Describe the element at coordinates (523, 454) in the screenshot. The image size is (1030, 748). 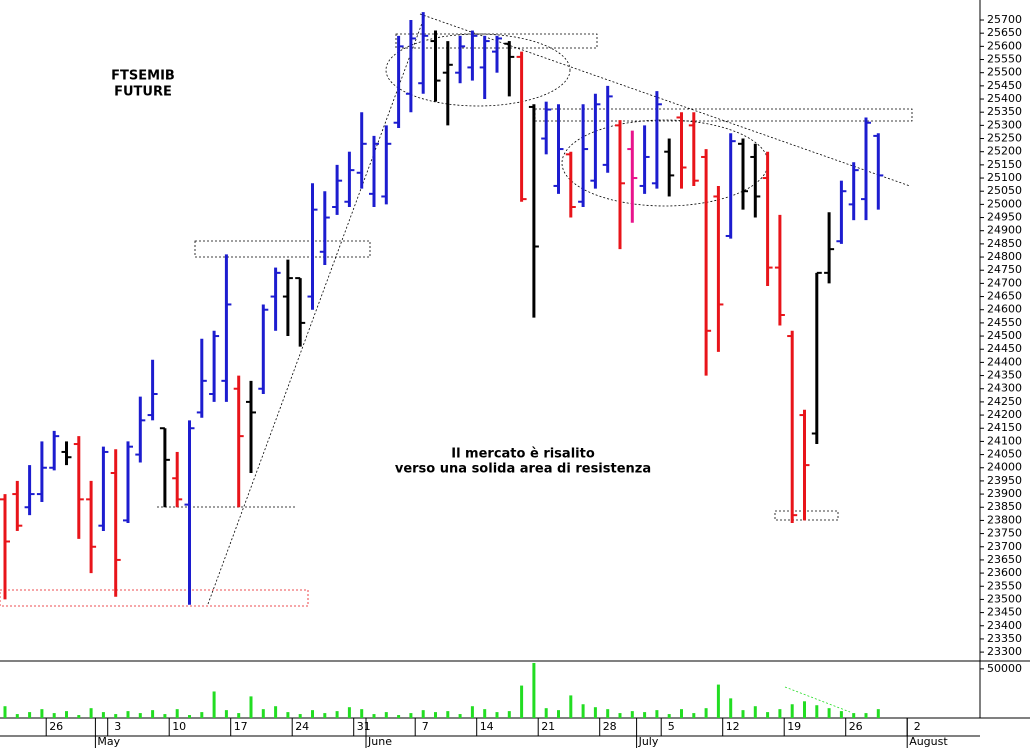
I see `annotation: Il mercato è risalito` at that location.